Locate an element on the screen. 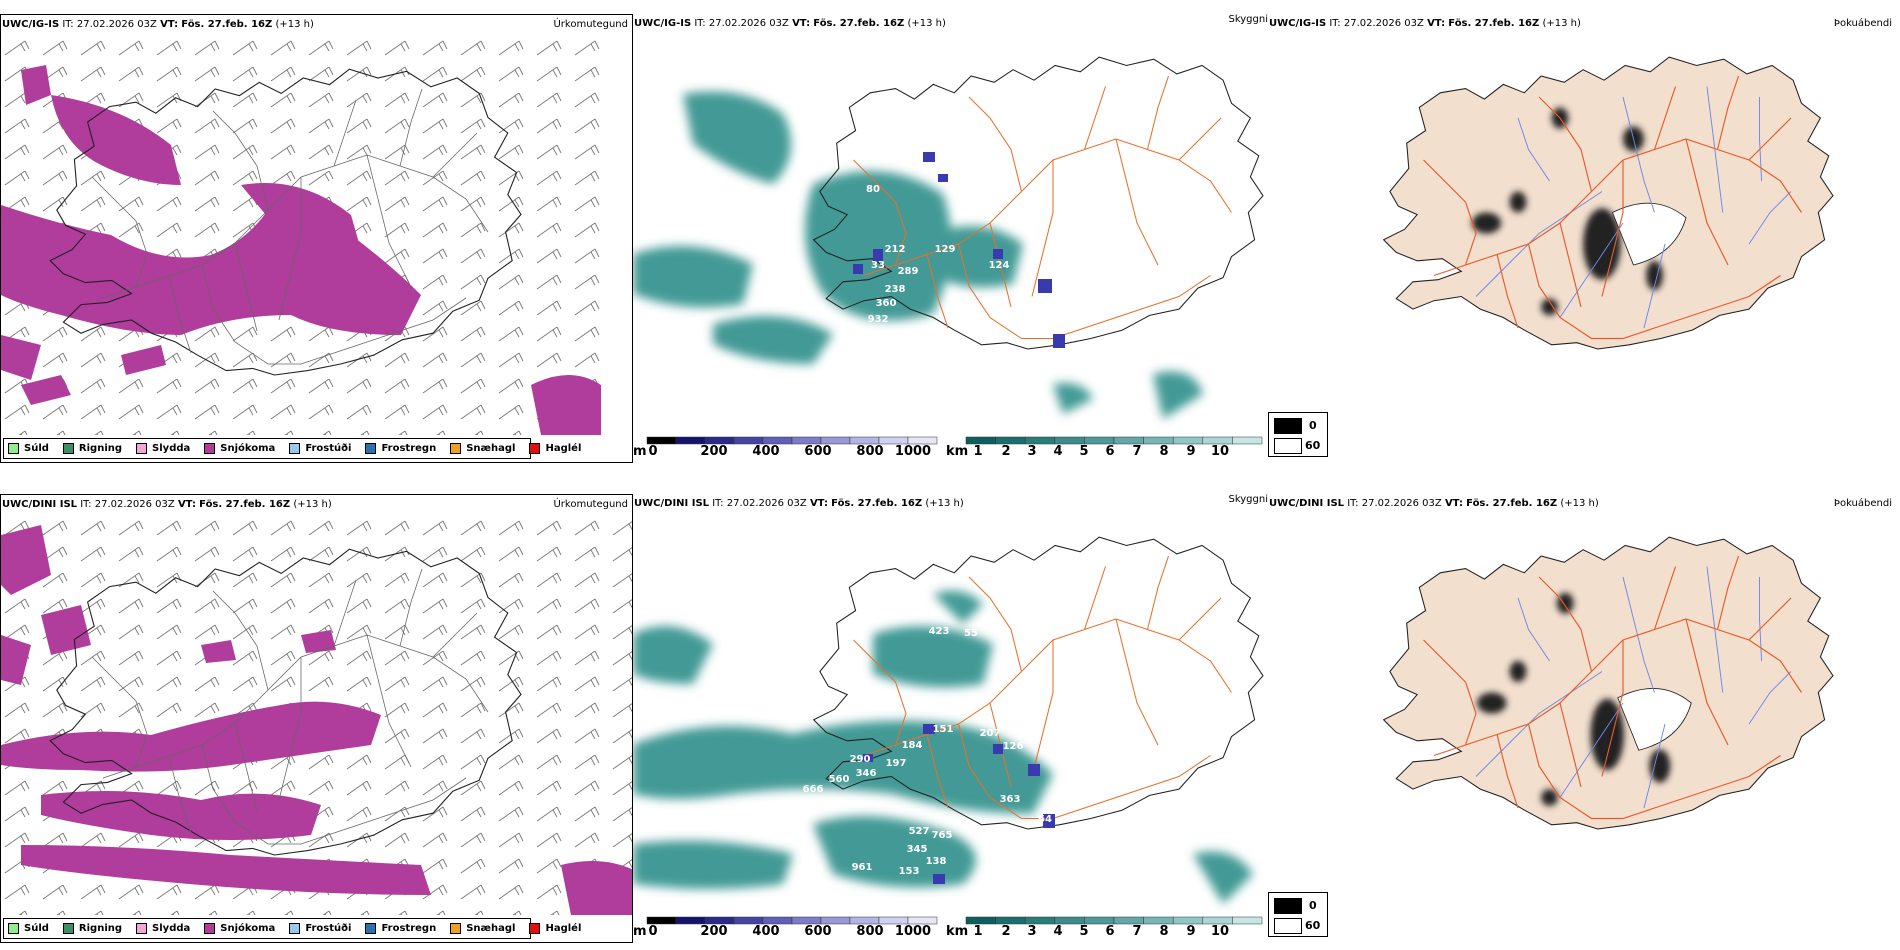 The height and width of the screenshot is (950, 1900). cloudbase-value: 676 is located at coordinates (1011, 893).